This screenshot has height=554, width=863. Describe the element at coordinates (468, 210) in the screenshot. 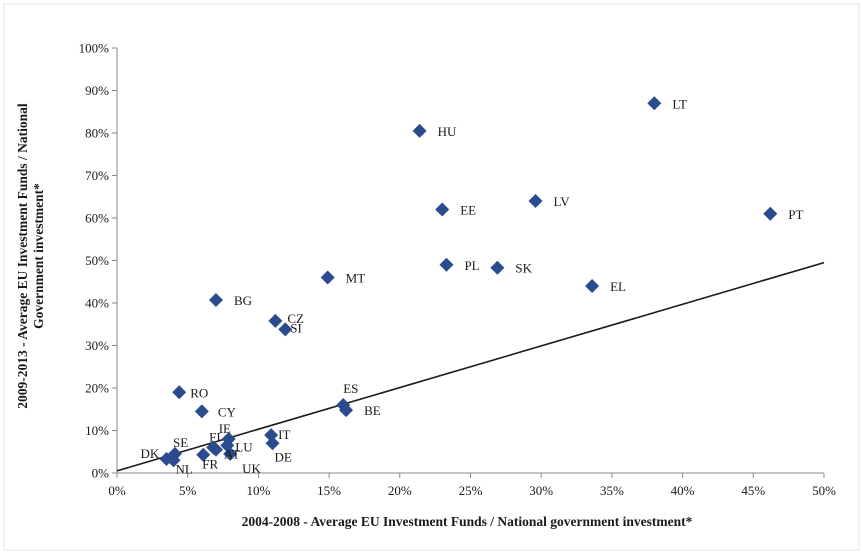

I see `point-label-ee: EE` at that location.